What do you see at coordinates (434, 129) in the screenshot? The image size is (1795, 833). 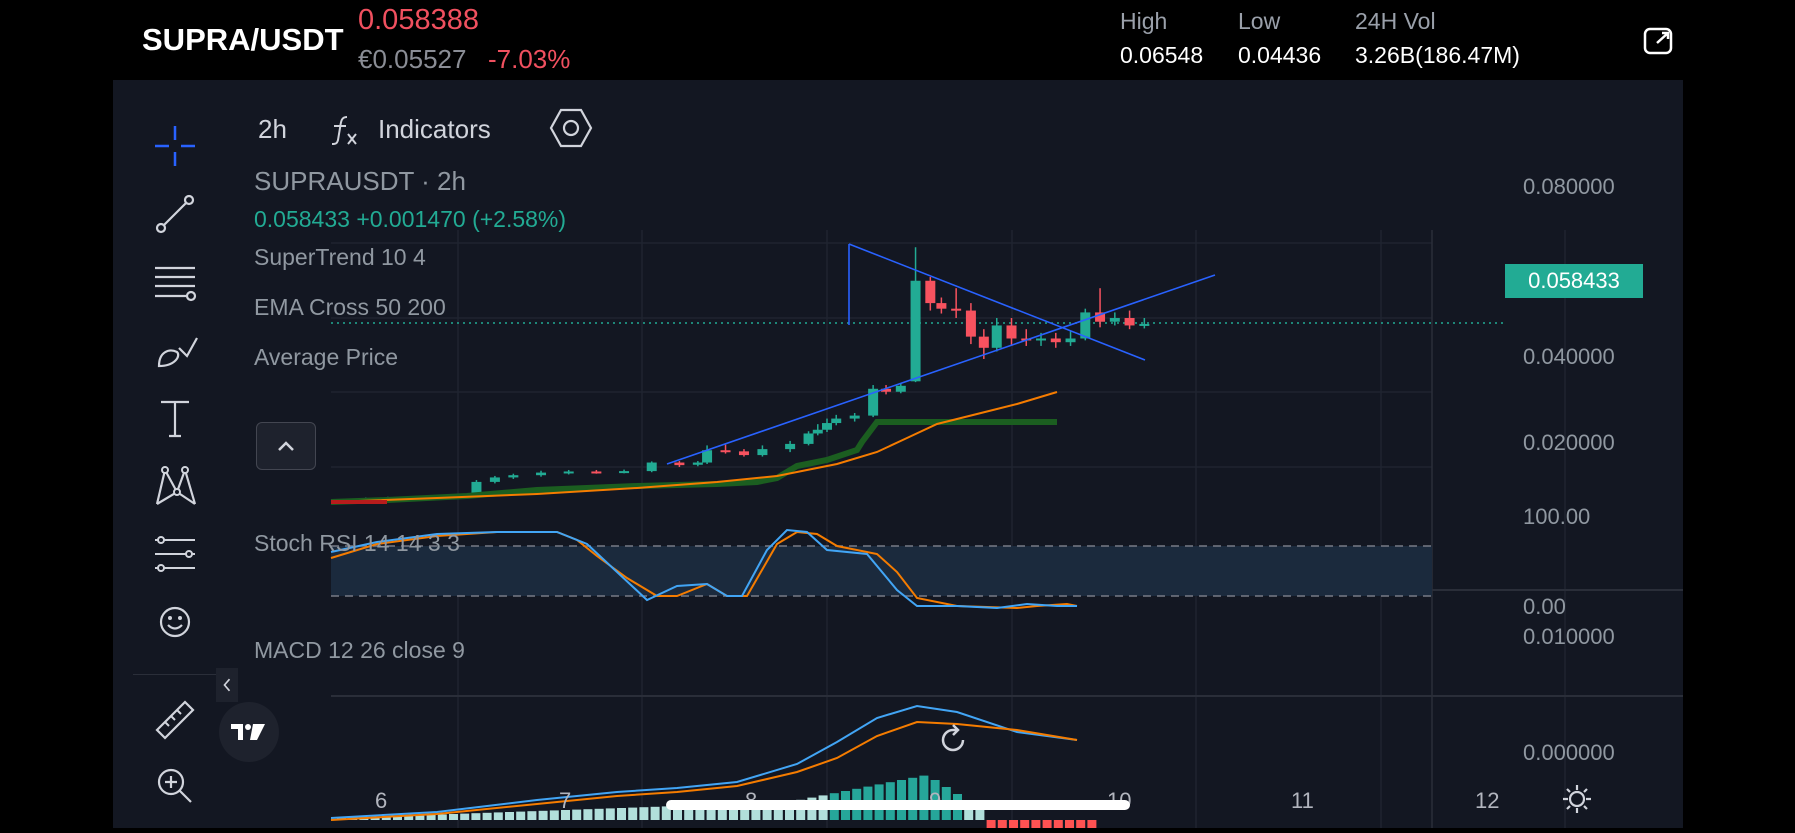 I see `indicators-button: Indicators` at bounding box center [434, 129].